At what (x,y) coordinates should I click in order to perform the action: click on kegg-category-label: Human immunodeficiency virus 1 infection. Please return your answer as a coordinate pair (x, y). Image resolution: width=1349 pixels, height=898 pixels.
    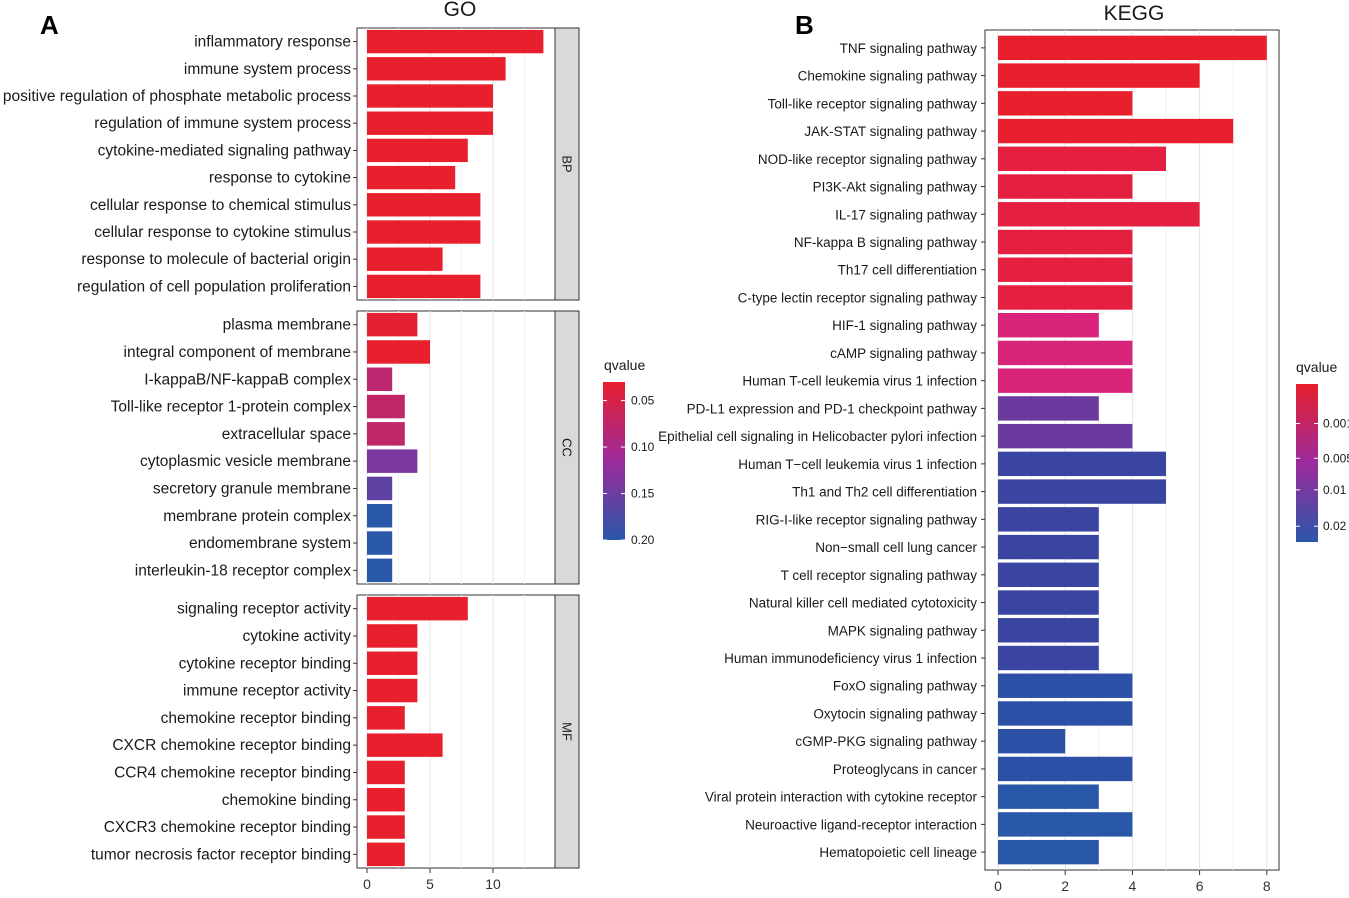
    Looking at the image, I should click on (850, 658).